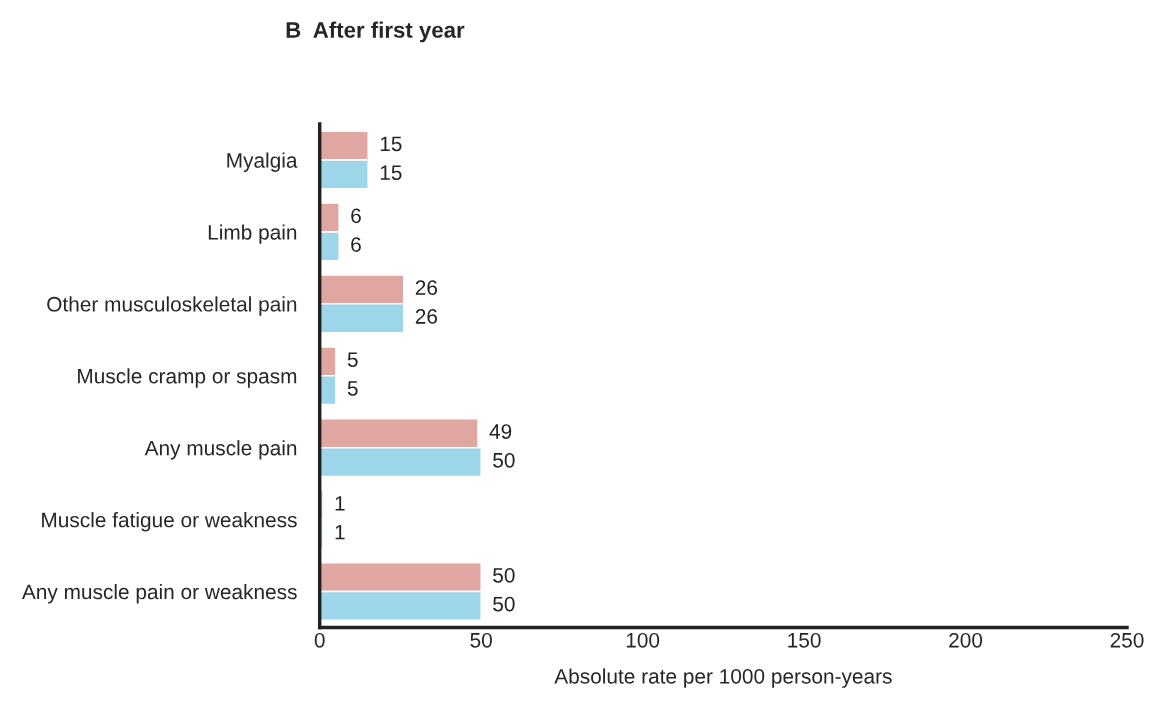 This screenshot has height=709, width=1150. I want to click on y-tick-label: Any muscle pain or weakness, so click(159, 593).